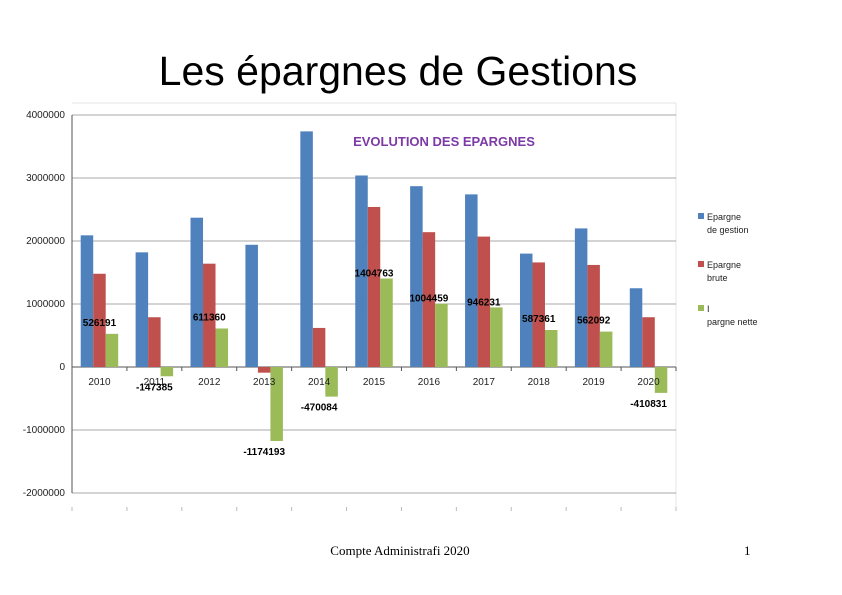  Describe the element at coordinates (724, 265) in the screenshot. I see `legend-label-2-line1: Epargne` at that location.